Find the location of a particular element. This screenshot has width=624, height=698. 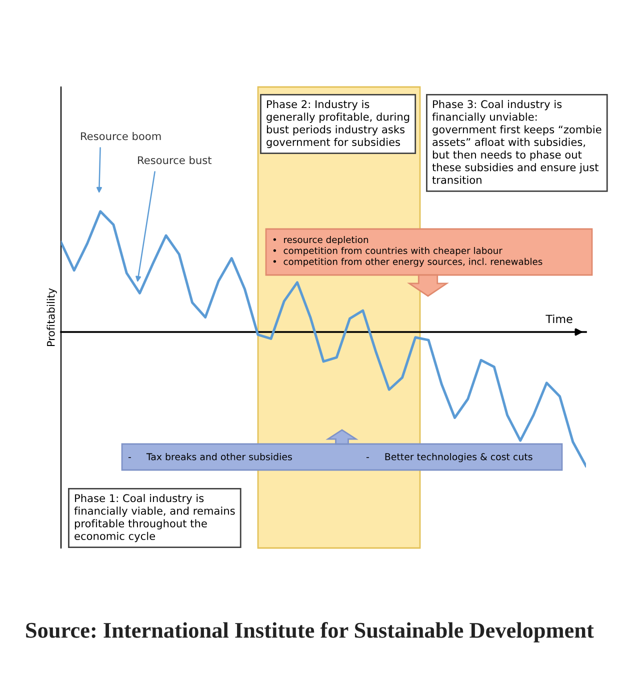

text: Phase 1: Coal industry is financially viable, and remains profitable throughout the economic cycle is located at coordinates (154, 518).